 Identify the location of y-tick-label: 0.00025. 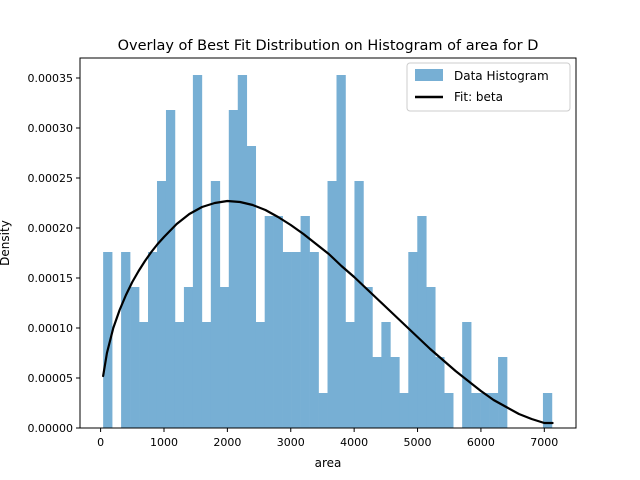
(51, 178).